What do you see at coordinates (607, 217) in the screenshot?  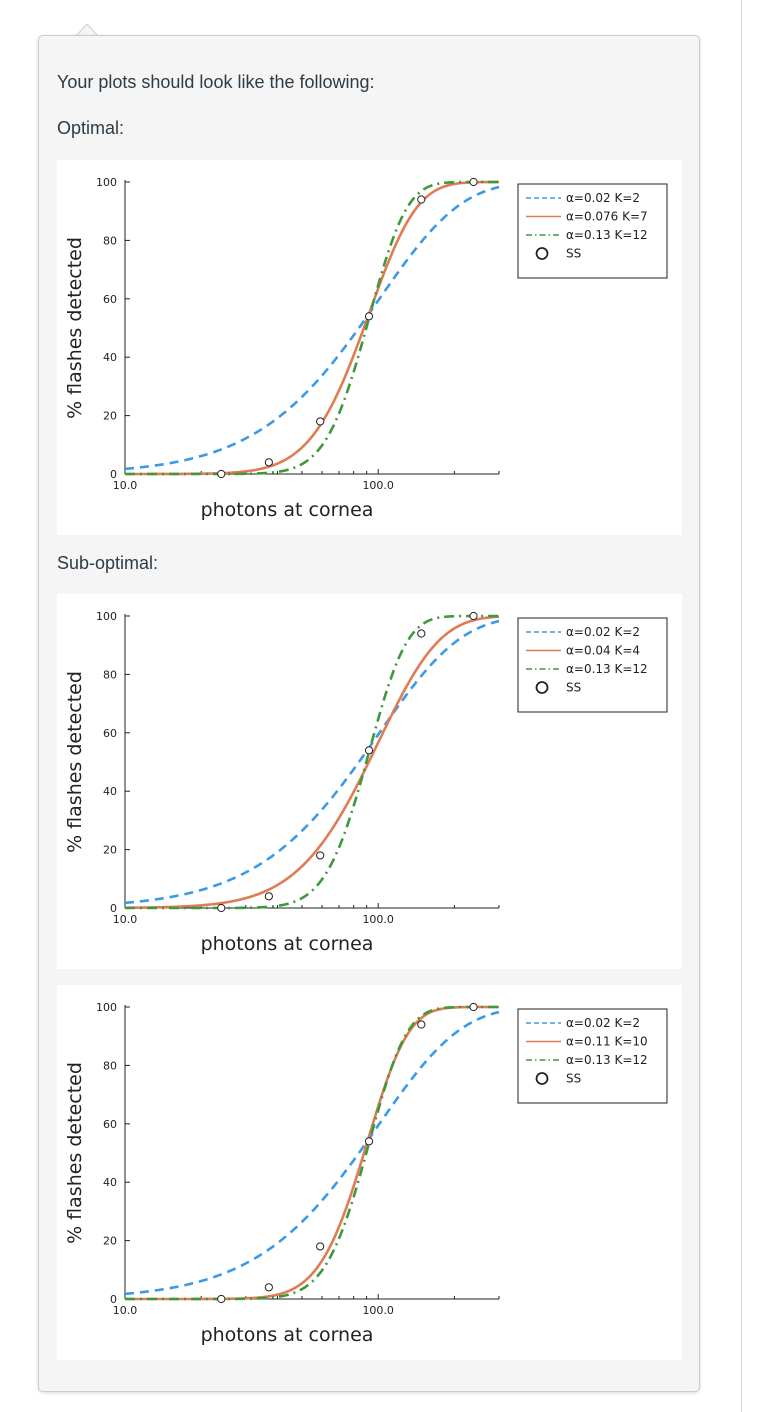 I see `legend-entry-2: α=0.076 K=7` at bounding box center [607, 217].